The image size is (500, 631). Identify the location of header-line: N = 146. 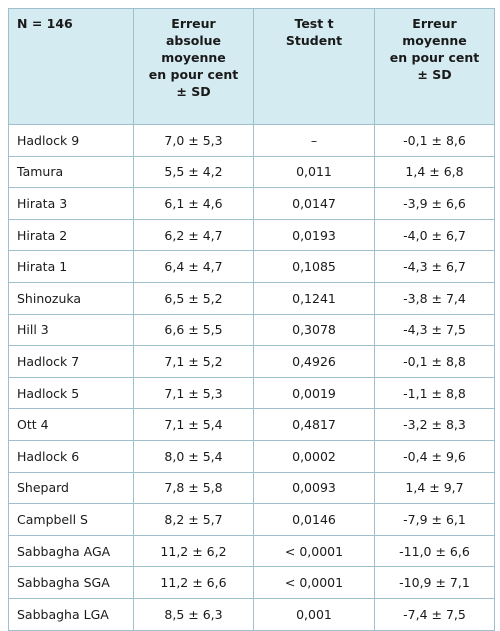
(45, 23).